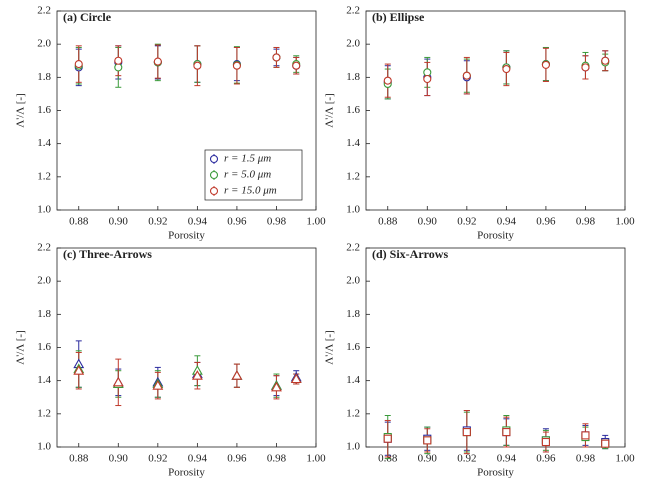 The height and width of the screenshot is (488, 650). I want to click on legend-box, so click(253, 175).